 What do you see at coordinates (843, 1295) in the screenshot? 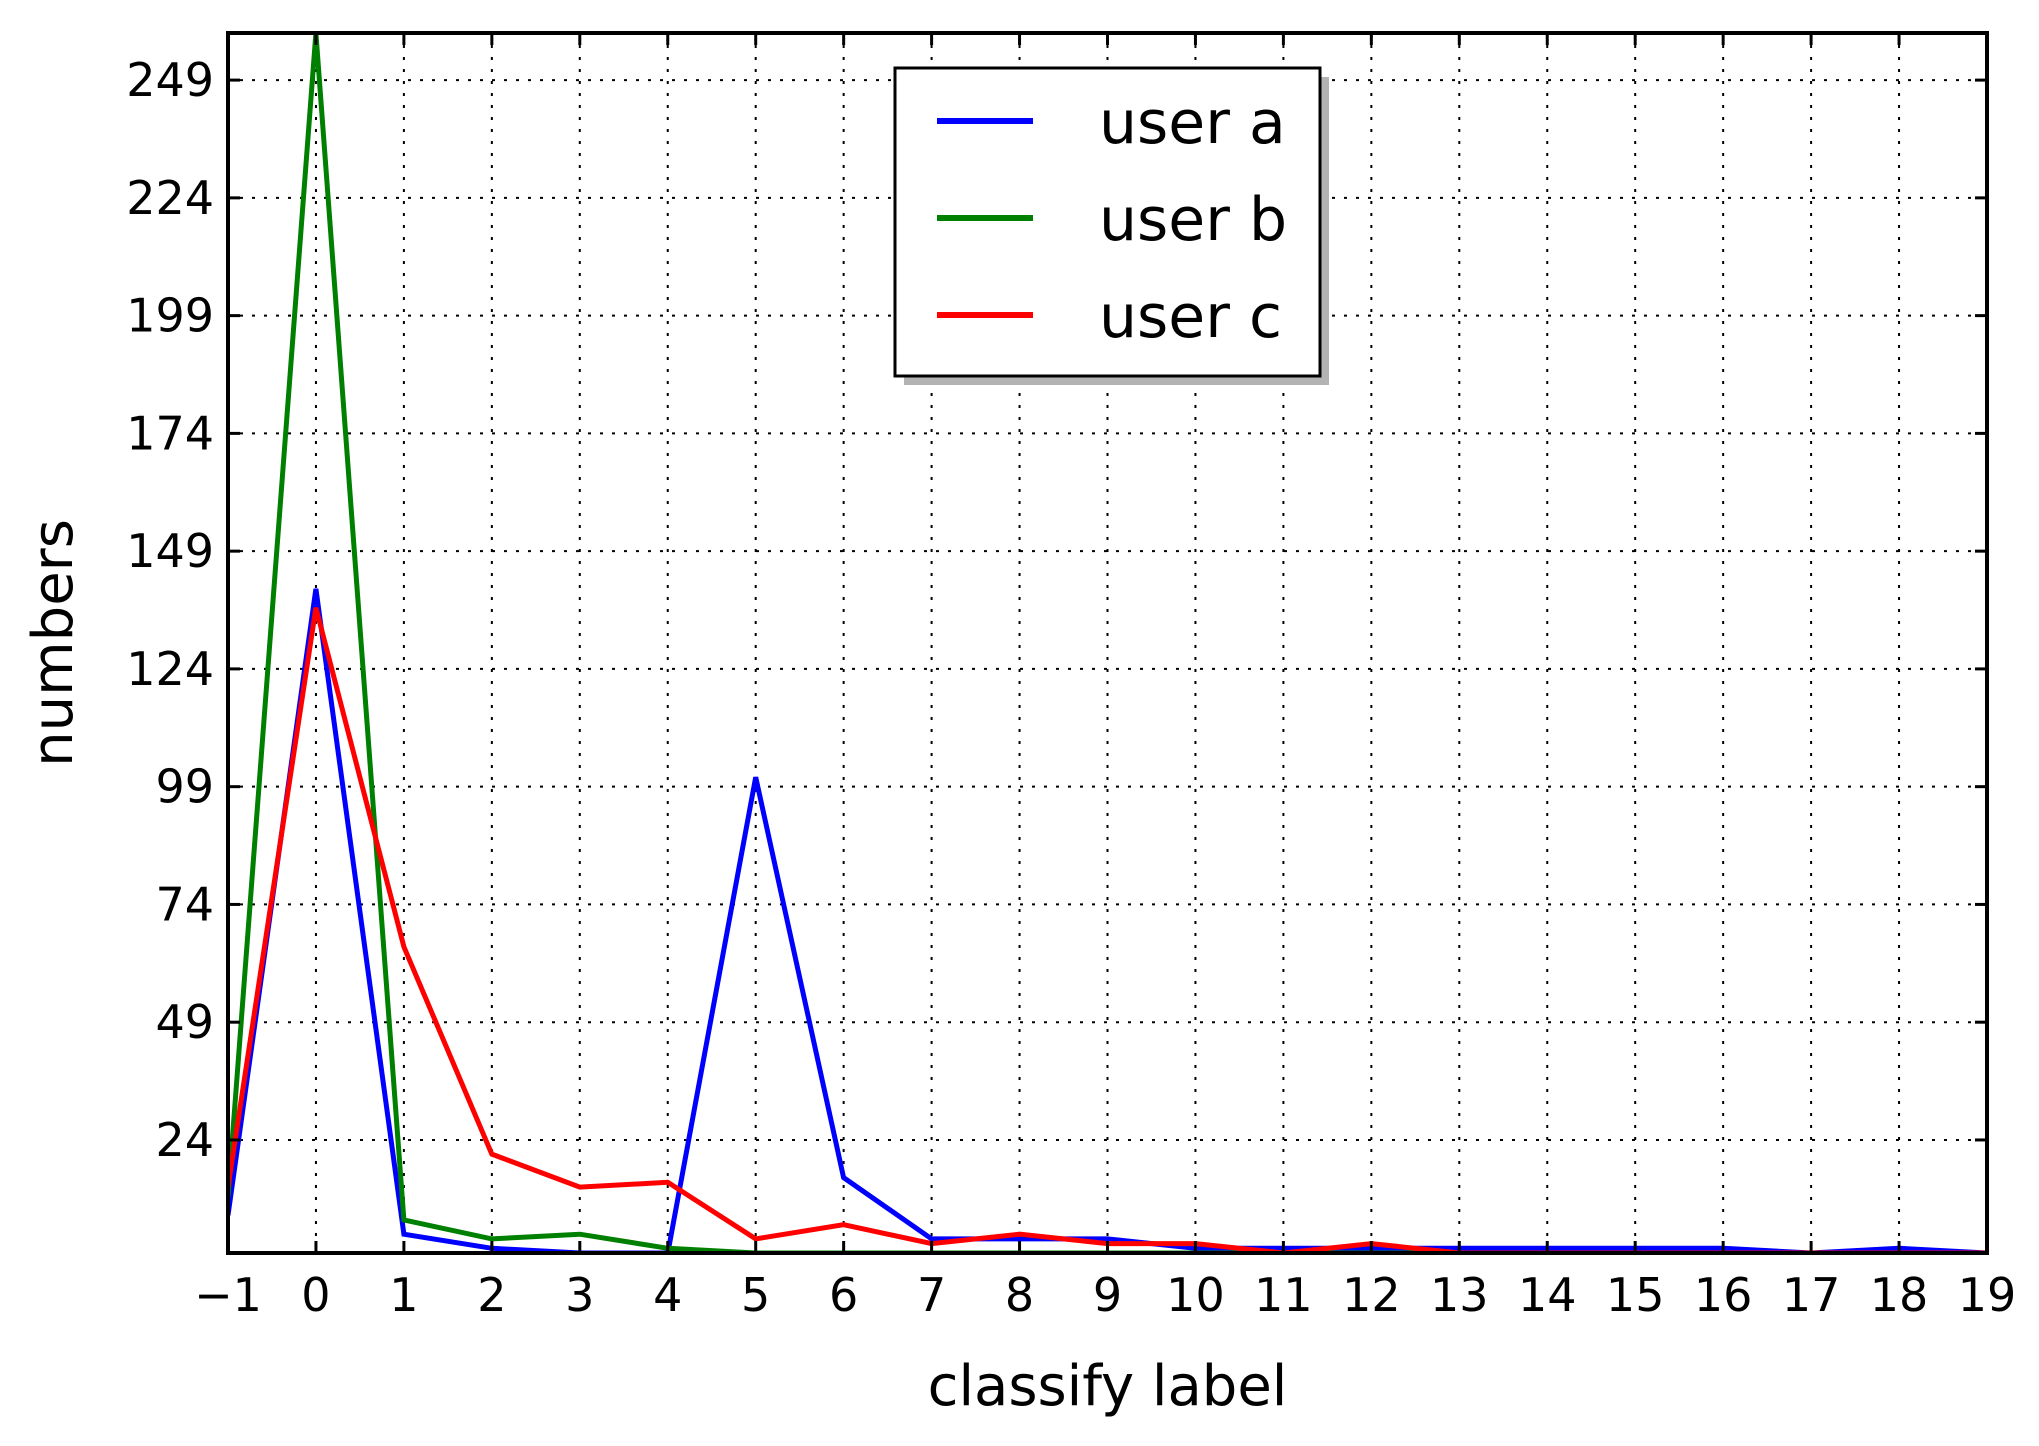
I see `x-tick-label: 6` at bounding box center [843, 1295].